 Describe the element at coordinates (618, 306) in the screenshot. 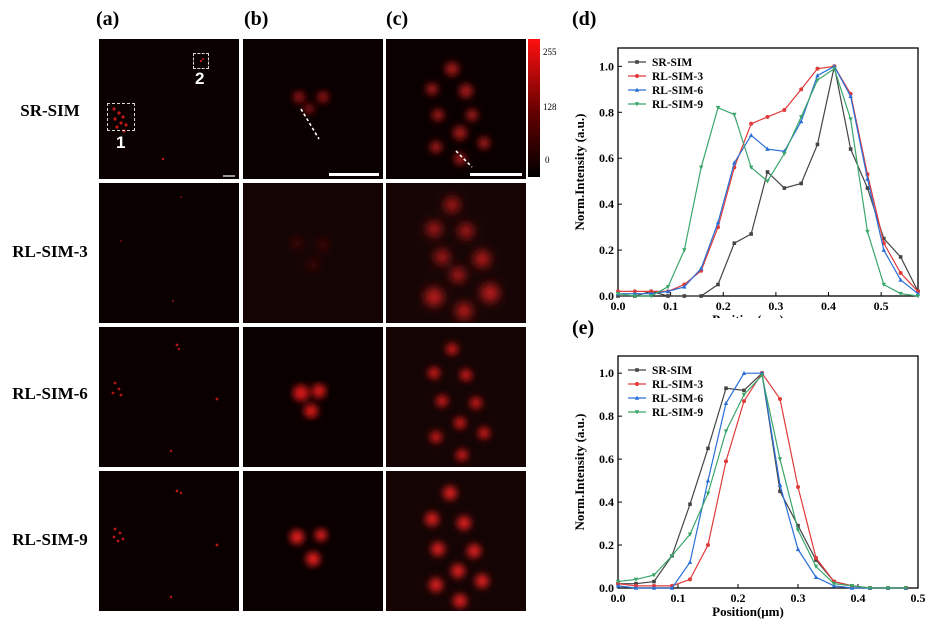

I see `x-tick-label: 0.0` at that location.